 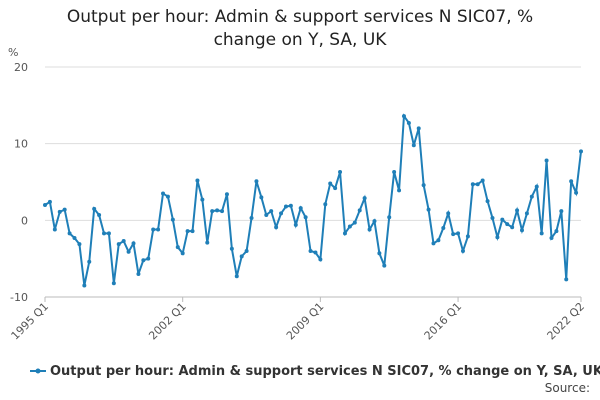 What do you see at coordinates (305, 321) in the screenshot?
I see `x-tick-label: 2009 Q1` at bounding box center [305, 321].